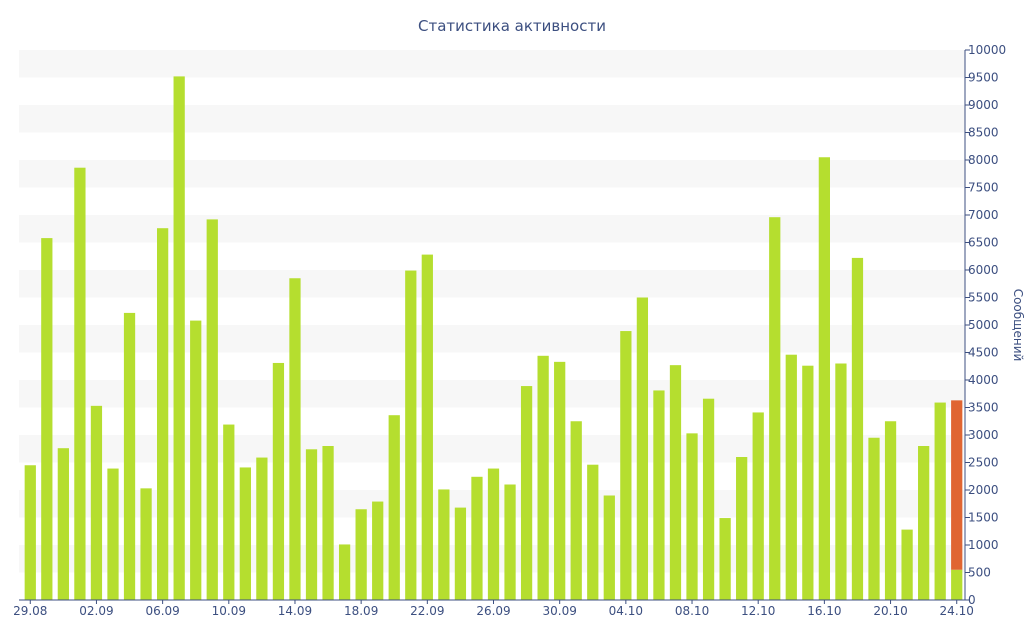 This screenshot has height=640, width=1024. I want to click on bar-15.10, so click(808, 482).